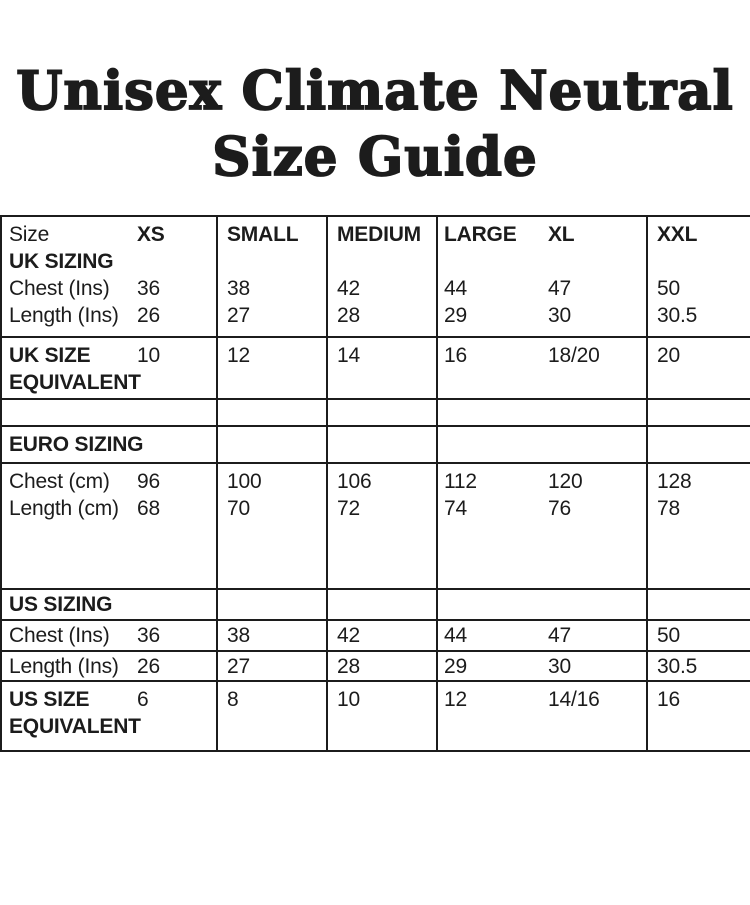 The width and height of the screenshot is (750, 905). Describe the element at coordinates (559, 635) in the screenshot. I see `us-chest-value-xl: 47` at that location.